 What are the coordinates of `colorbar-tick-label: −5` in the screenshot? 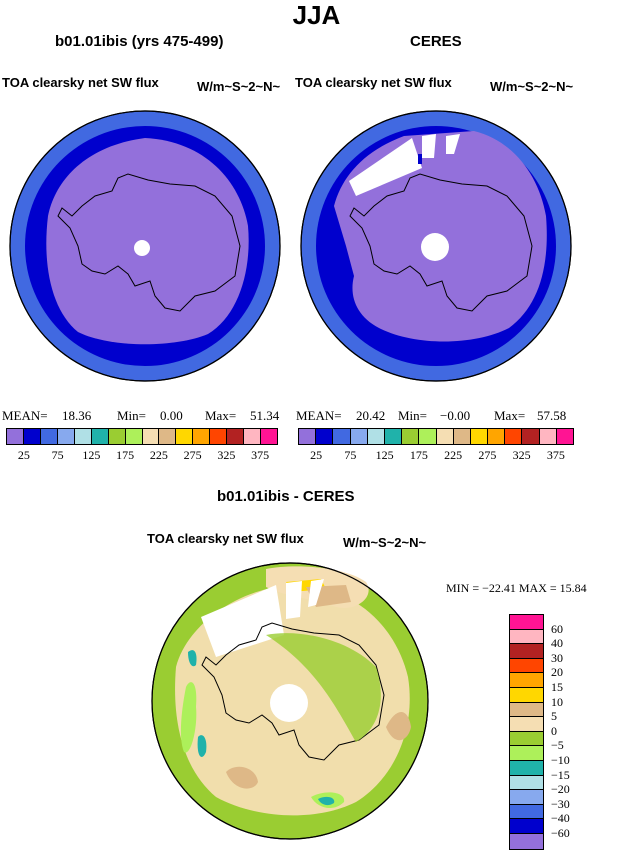 It's located at (557, 745).